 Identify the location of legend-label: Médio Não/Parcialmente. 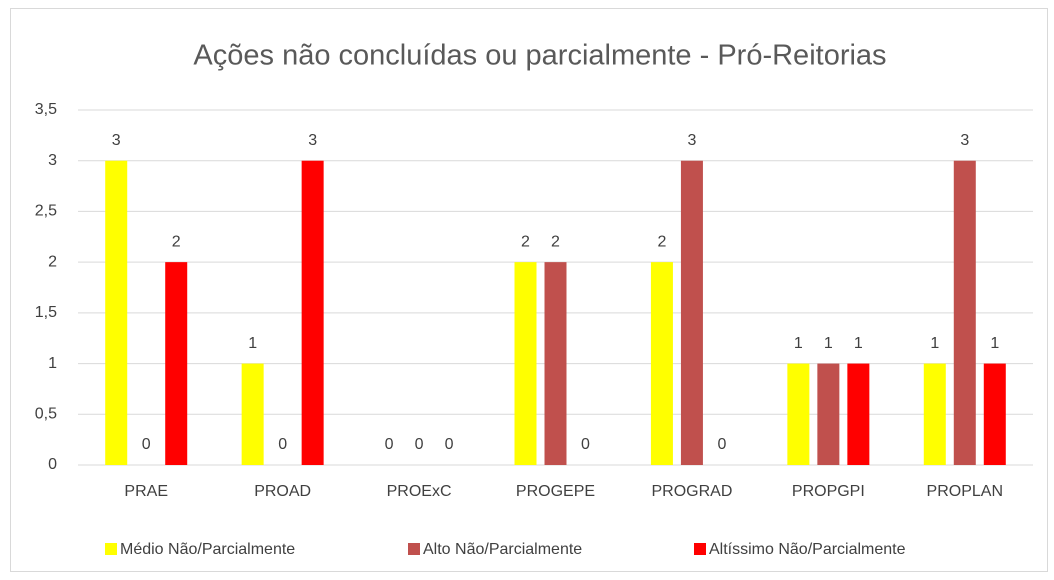
(207, 549).